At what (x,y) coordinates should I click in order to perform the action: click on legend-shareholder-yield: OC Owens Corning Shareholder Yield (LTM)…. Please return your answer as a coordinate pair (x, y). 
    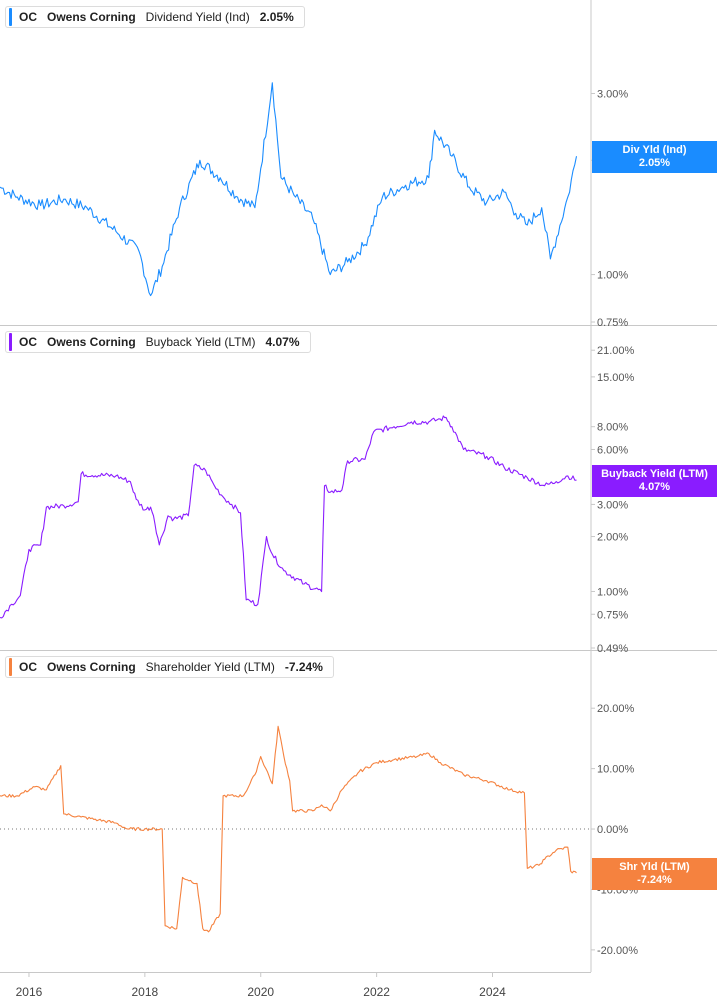
    Looking at the image, I should click on (169, 667).